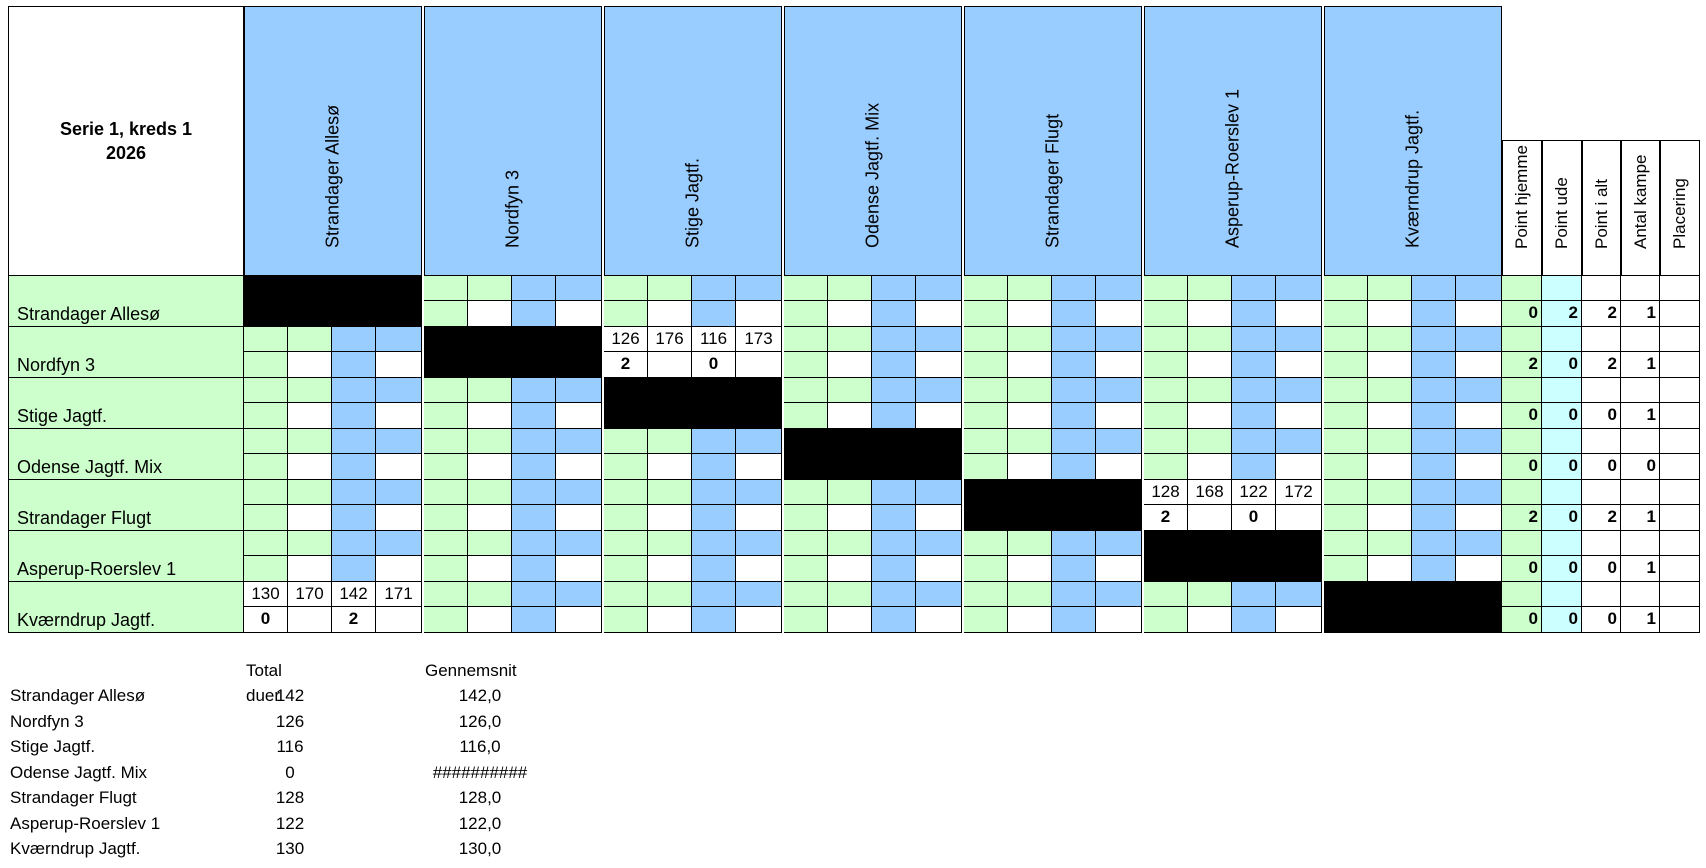 This screenshot has height=868, width=1706. I want to click on score-cell: 173, so click(759, 339).